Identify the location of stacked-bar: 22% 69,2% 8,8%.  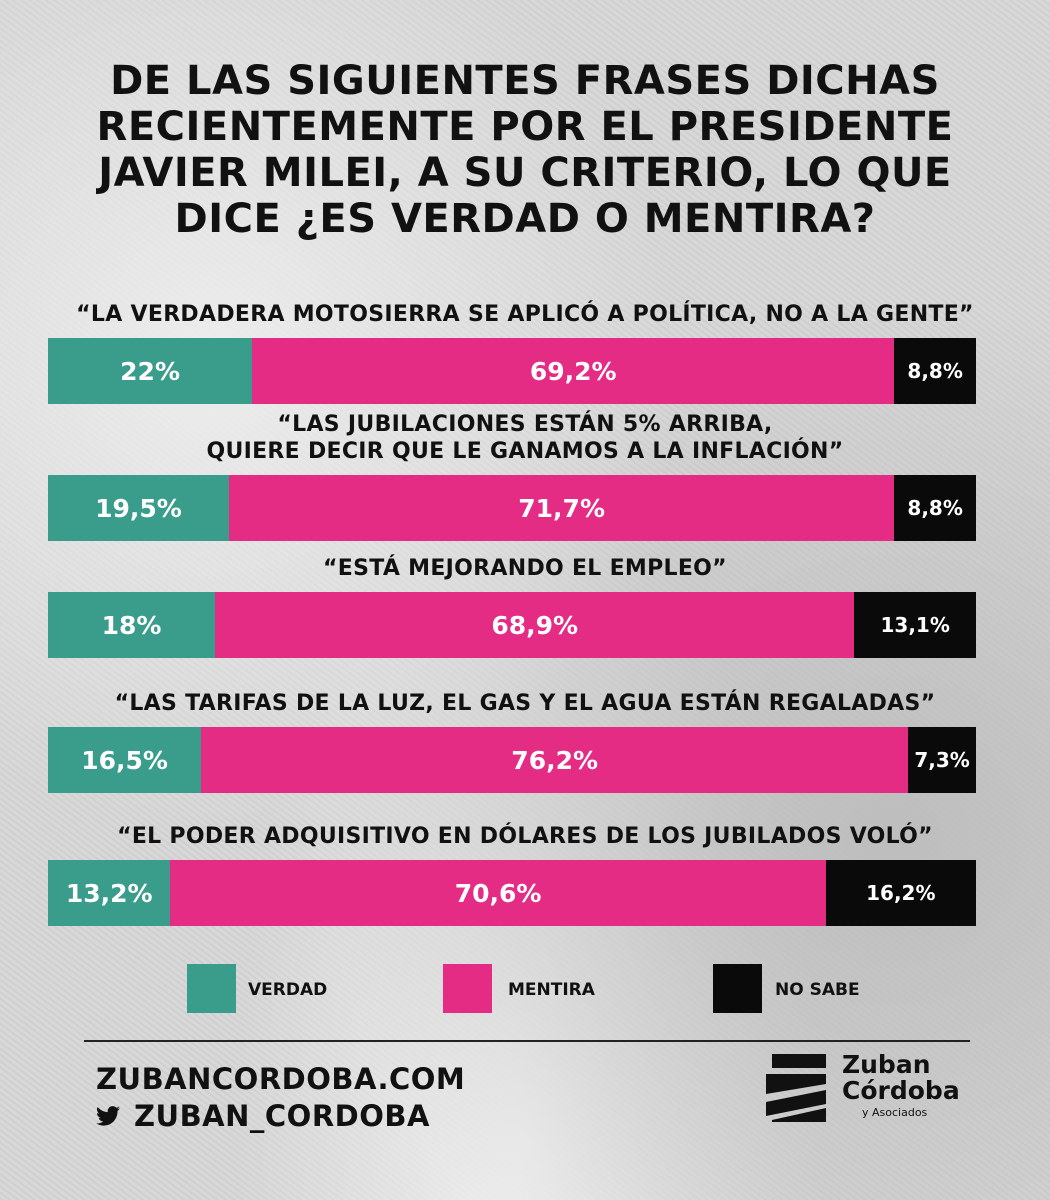
(512, 371).